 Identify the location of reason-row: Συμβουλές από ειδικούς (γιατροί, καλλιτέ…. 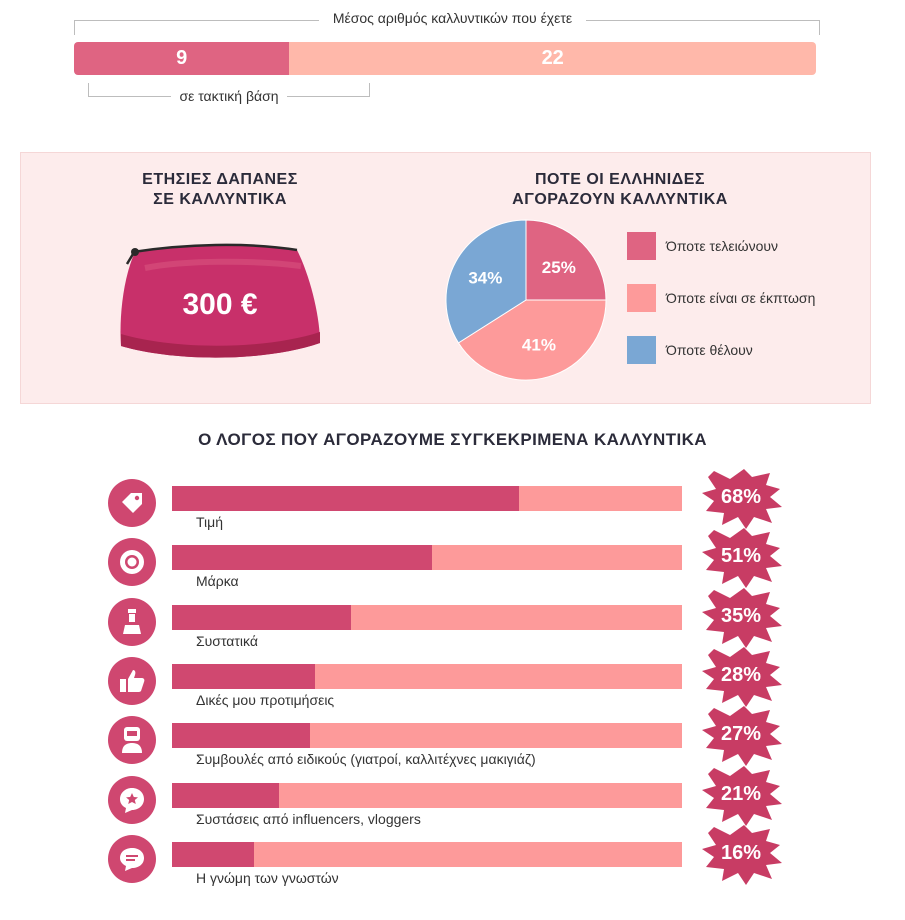
(452, 741).